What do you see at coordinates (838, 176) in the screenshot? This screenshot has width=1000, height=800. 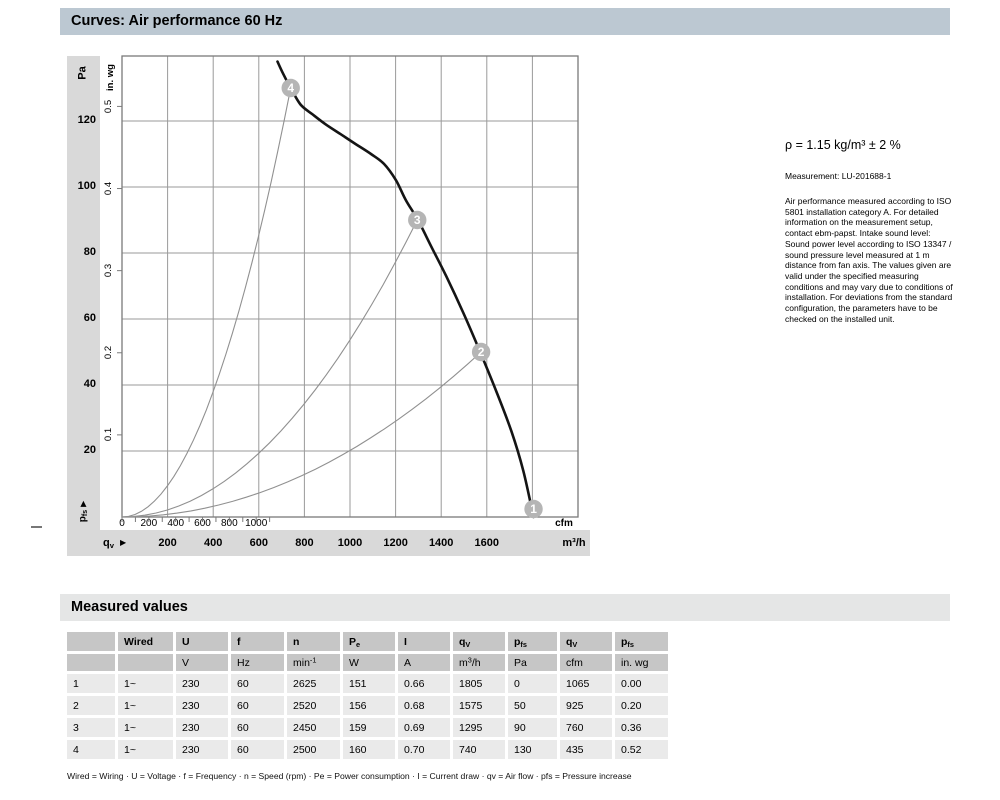 I see `measurement-reference: Measurement: LU-201688-1` at bounding box center [838, 176].